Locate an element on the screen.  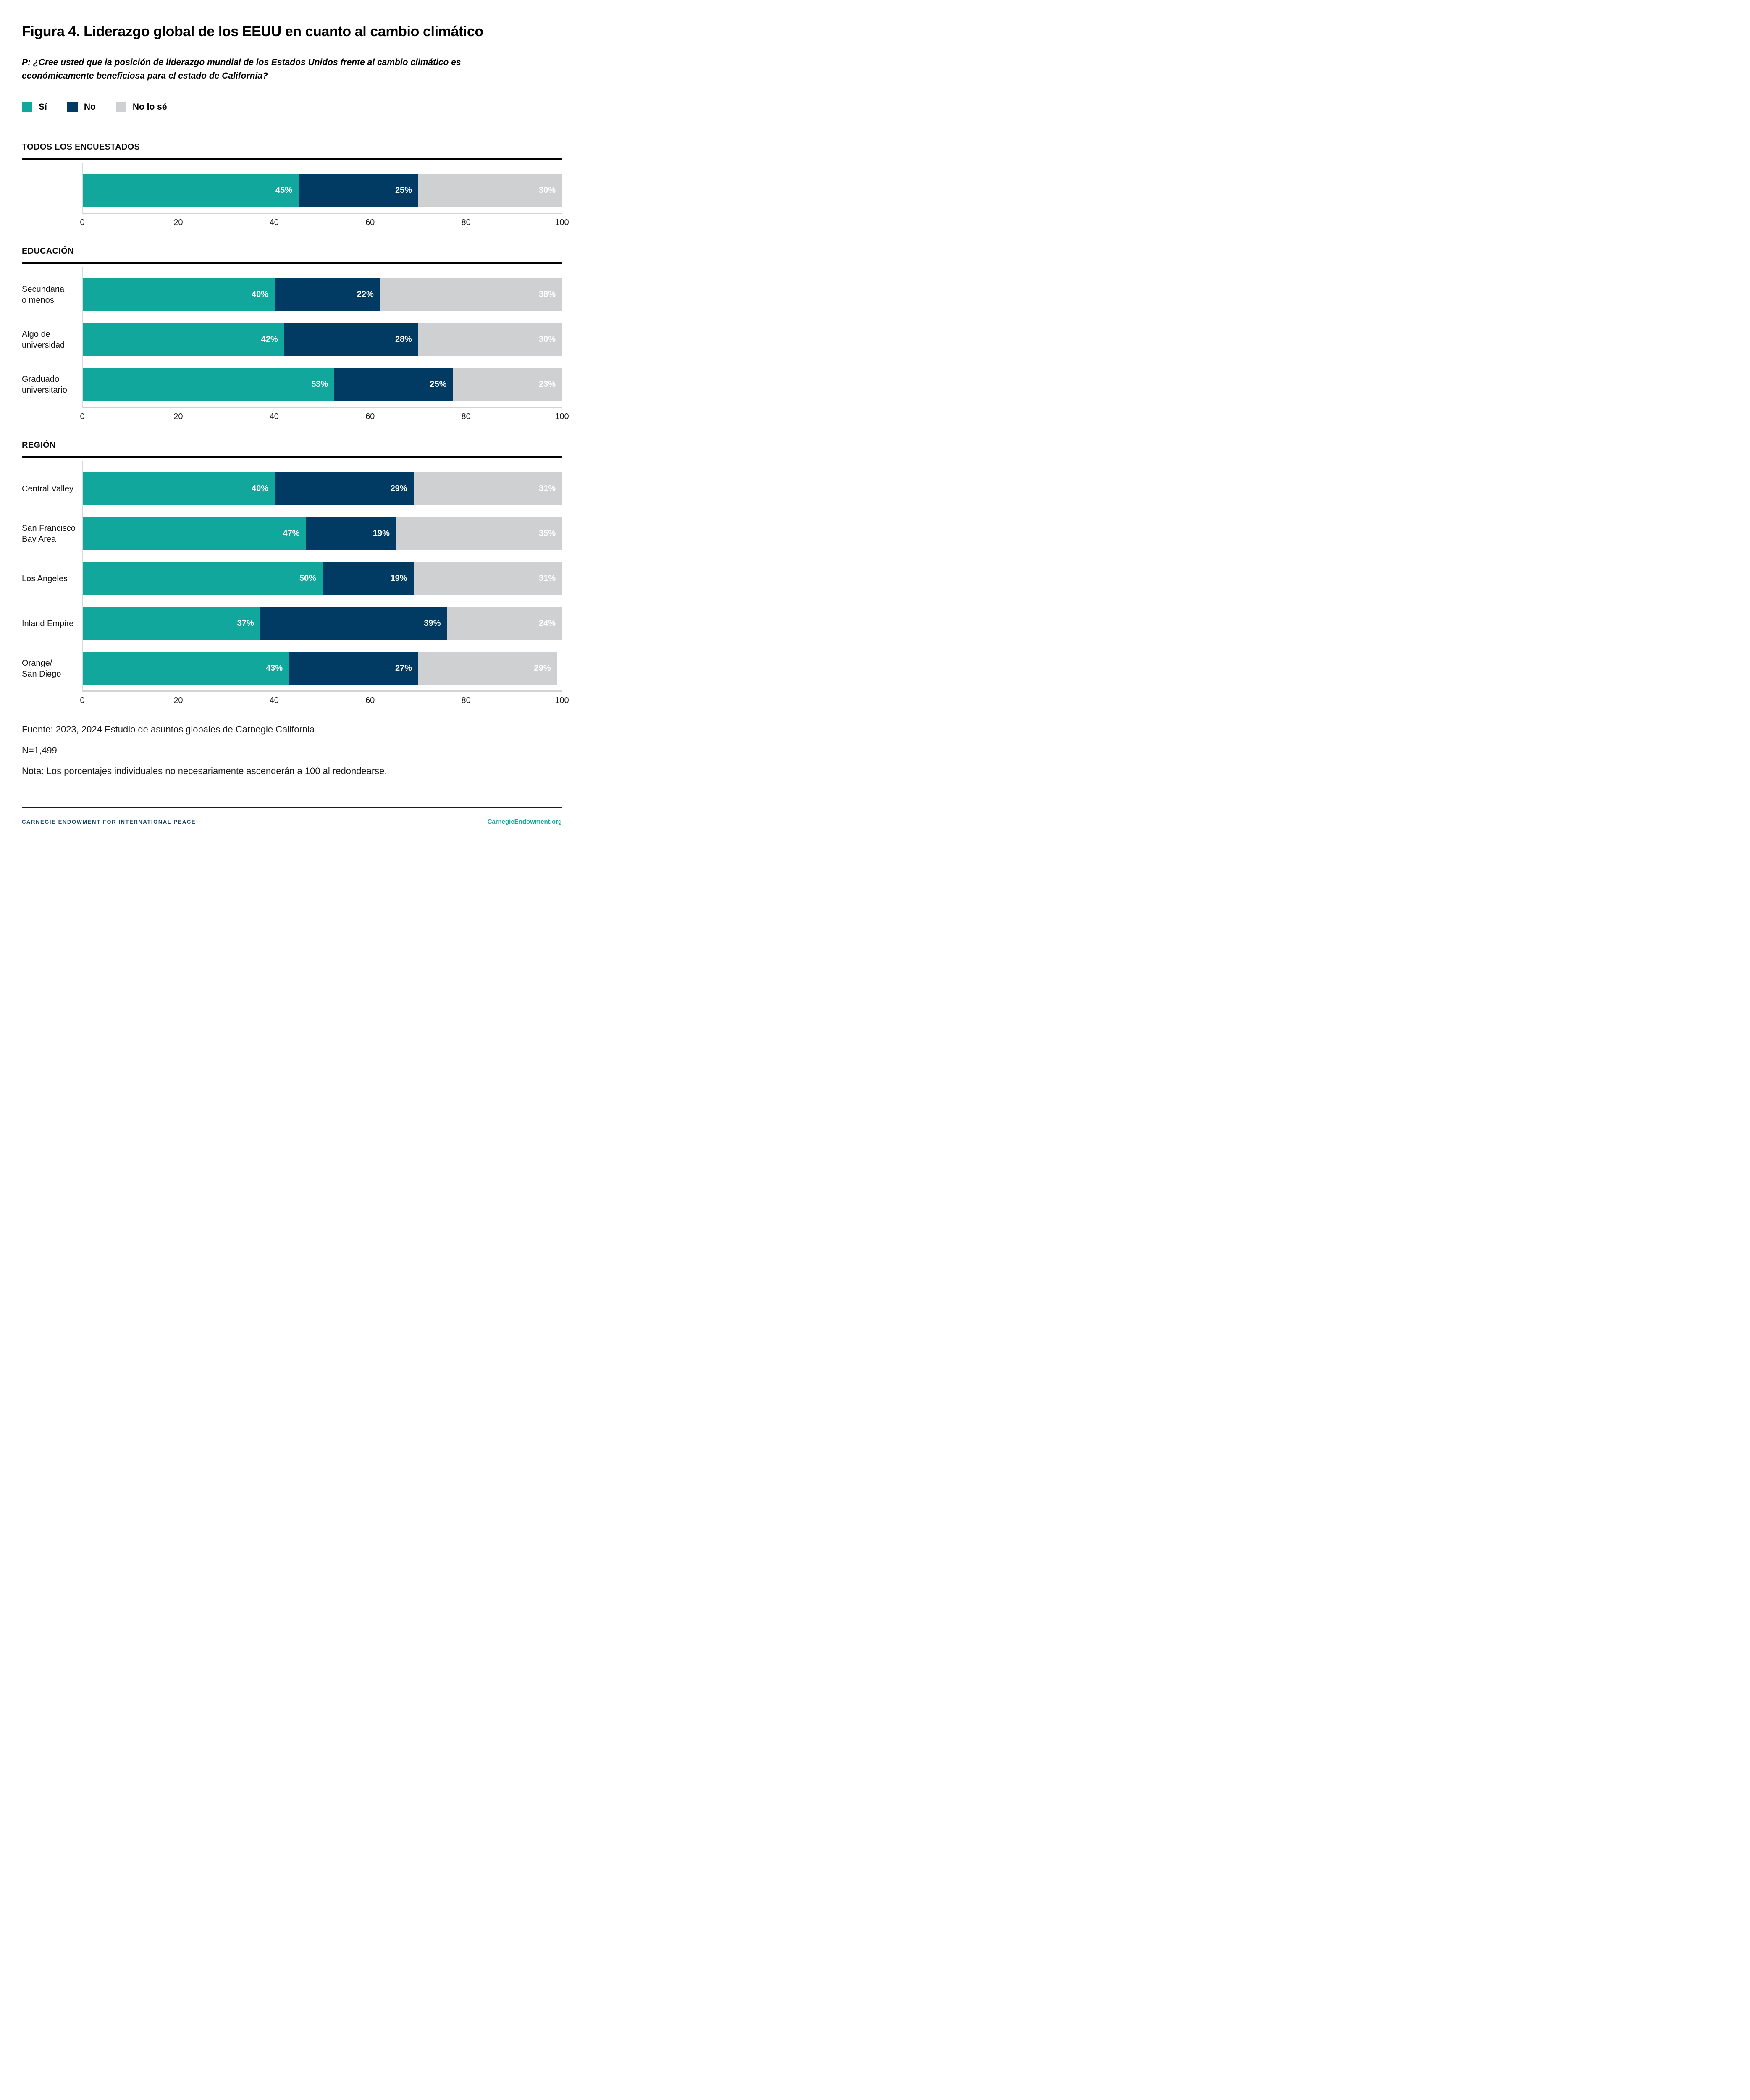
x-axis-educacion: 0 20 40 60 80 100 is located at coordinates (324, 417).